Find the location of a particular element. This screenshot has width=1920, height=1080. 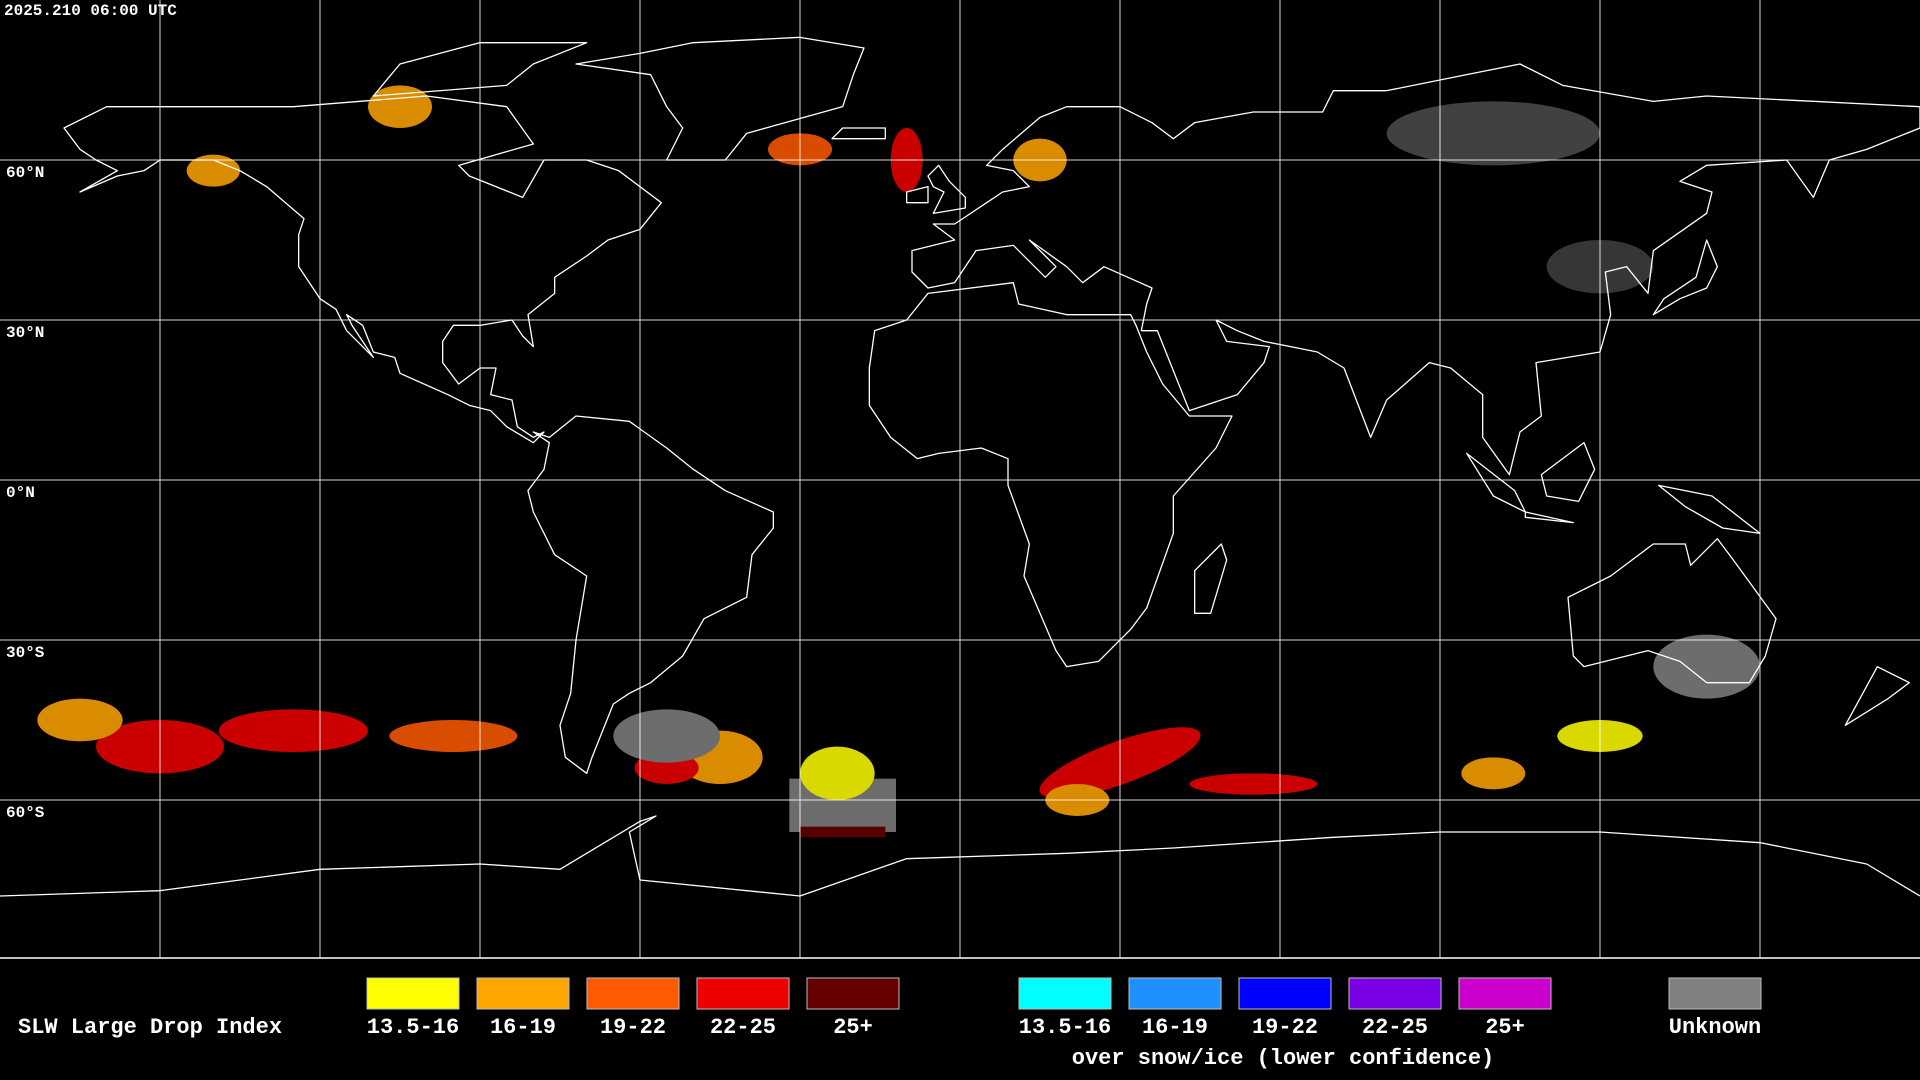

legend-panel is located at coordinates (960, 1019).